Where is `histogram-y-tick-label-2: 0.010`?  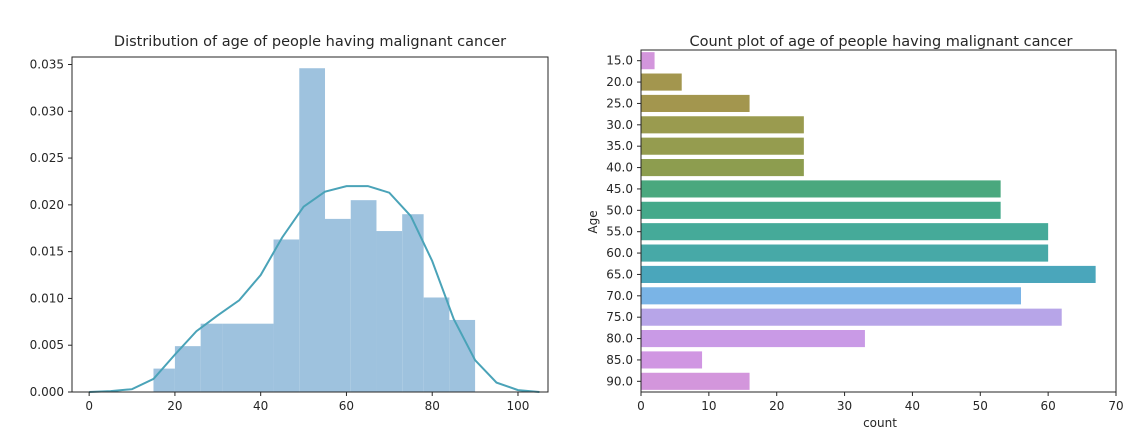
histogram-y-tick-label-2: 0.010 is located at coordinates (47, 298).